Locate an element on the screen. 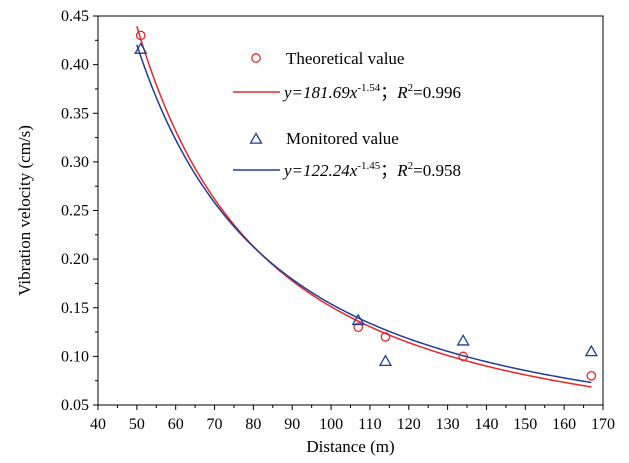 Image resolution: width=629 pixels, height=463 pixels. x-tick-label: 150 is located at coordinates (525, 424).